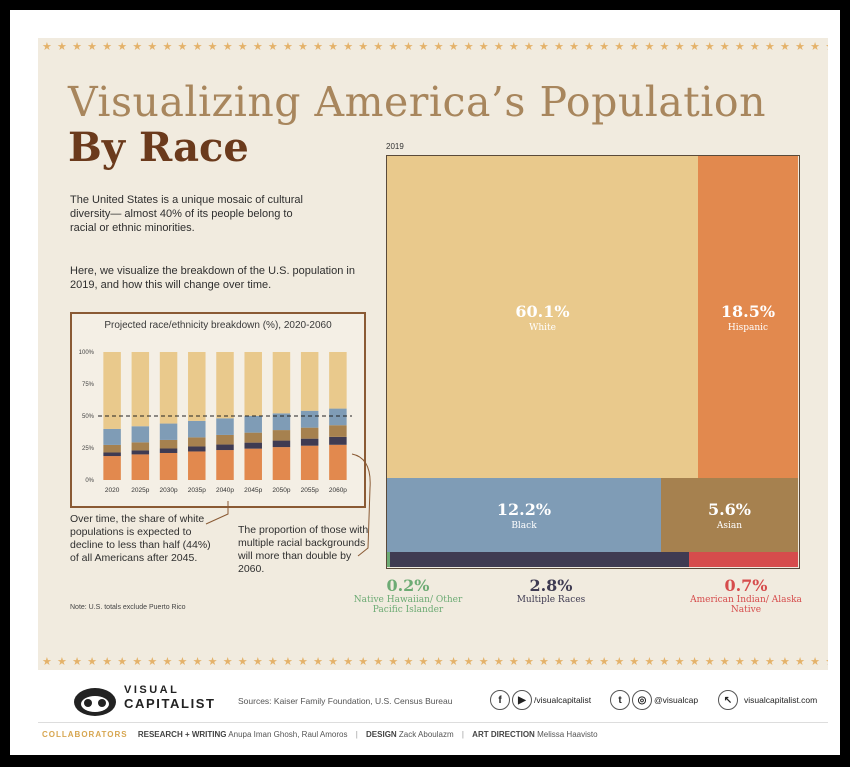  Describe the element at coordinates (95, 702) in the screenshot. I see `visual-capitalist-logo-icon` at that location.